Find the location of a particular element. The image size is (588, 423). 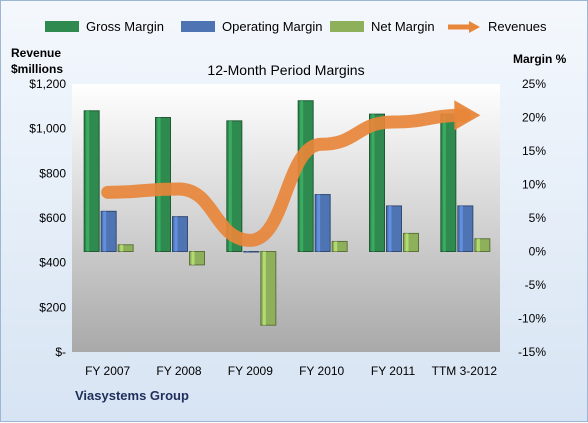

left-axis-title-line2: $millions is located at coordinates (37, 69).